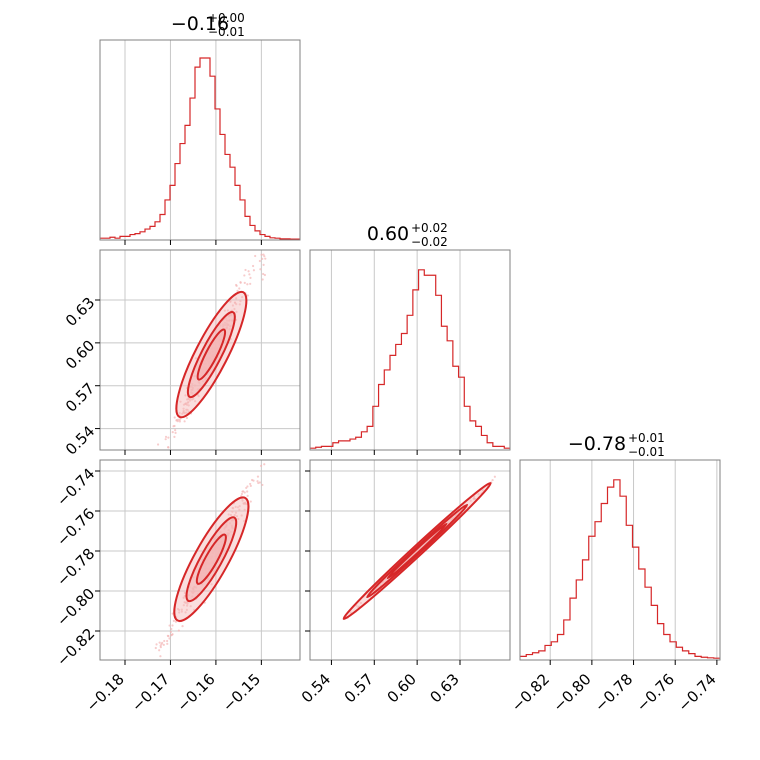  Describe the element at coordinates (613, 692) in the screenshot. I see `x-tick-label: −0.78` at that location.